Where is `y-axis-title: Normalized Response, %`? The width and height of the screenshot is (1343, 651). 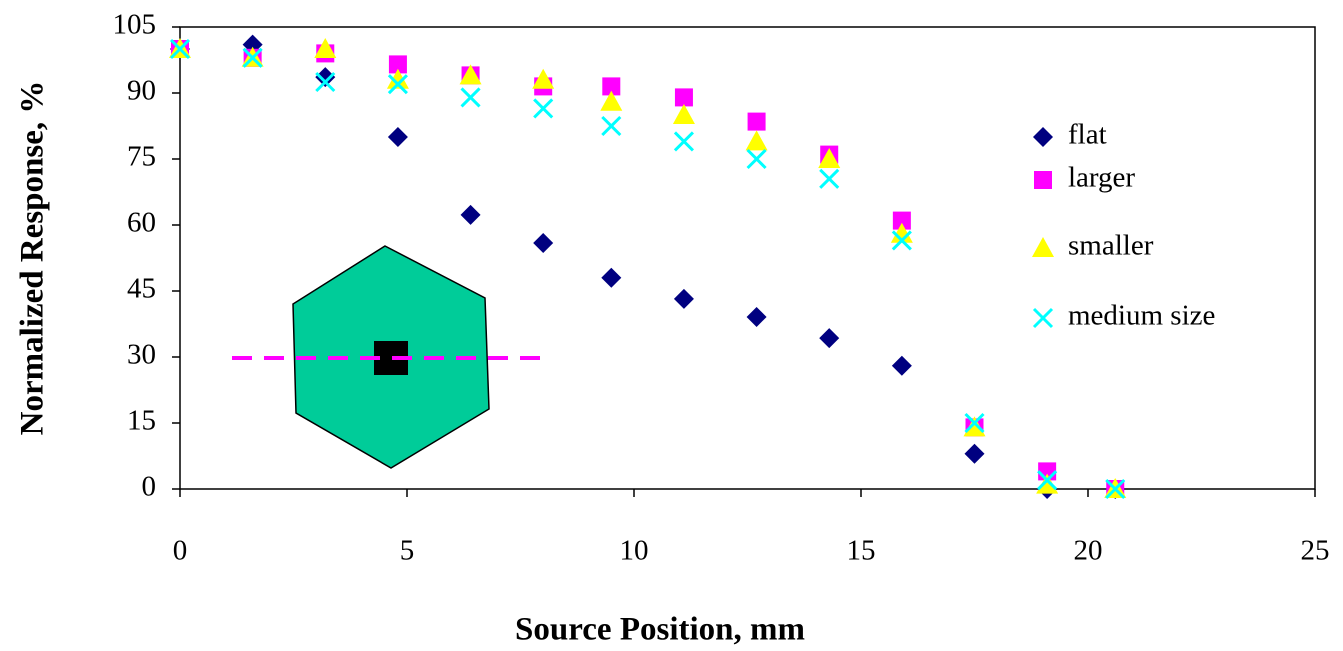 y-axis-title: Normalized Response, % is located at coordinates (33, 258).